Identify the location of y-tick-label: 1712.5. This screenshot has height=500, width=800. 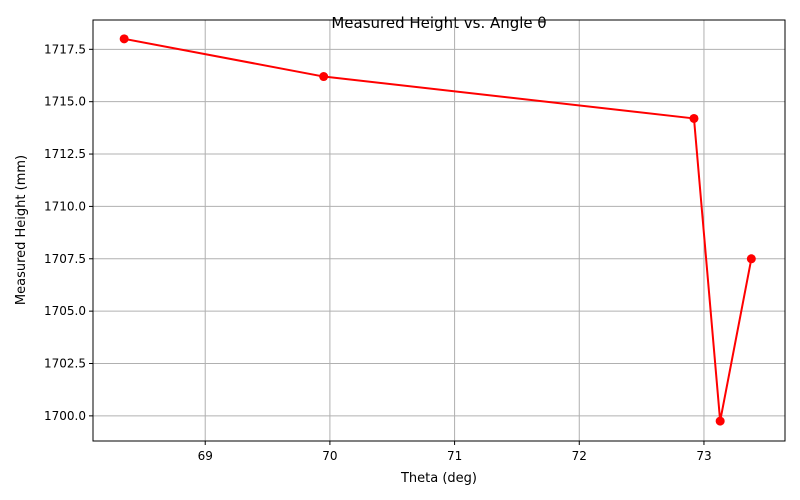
(65, 154).